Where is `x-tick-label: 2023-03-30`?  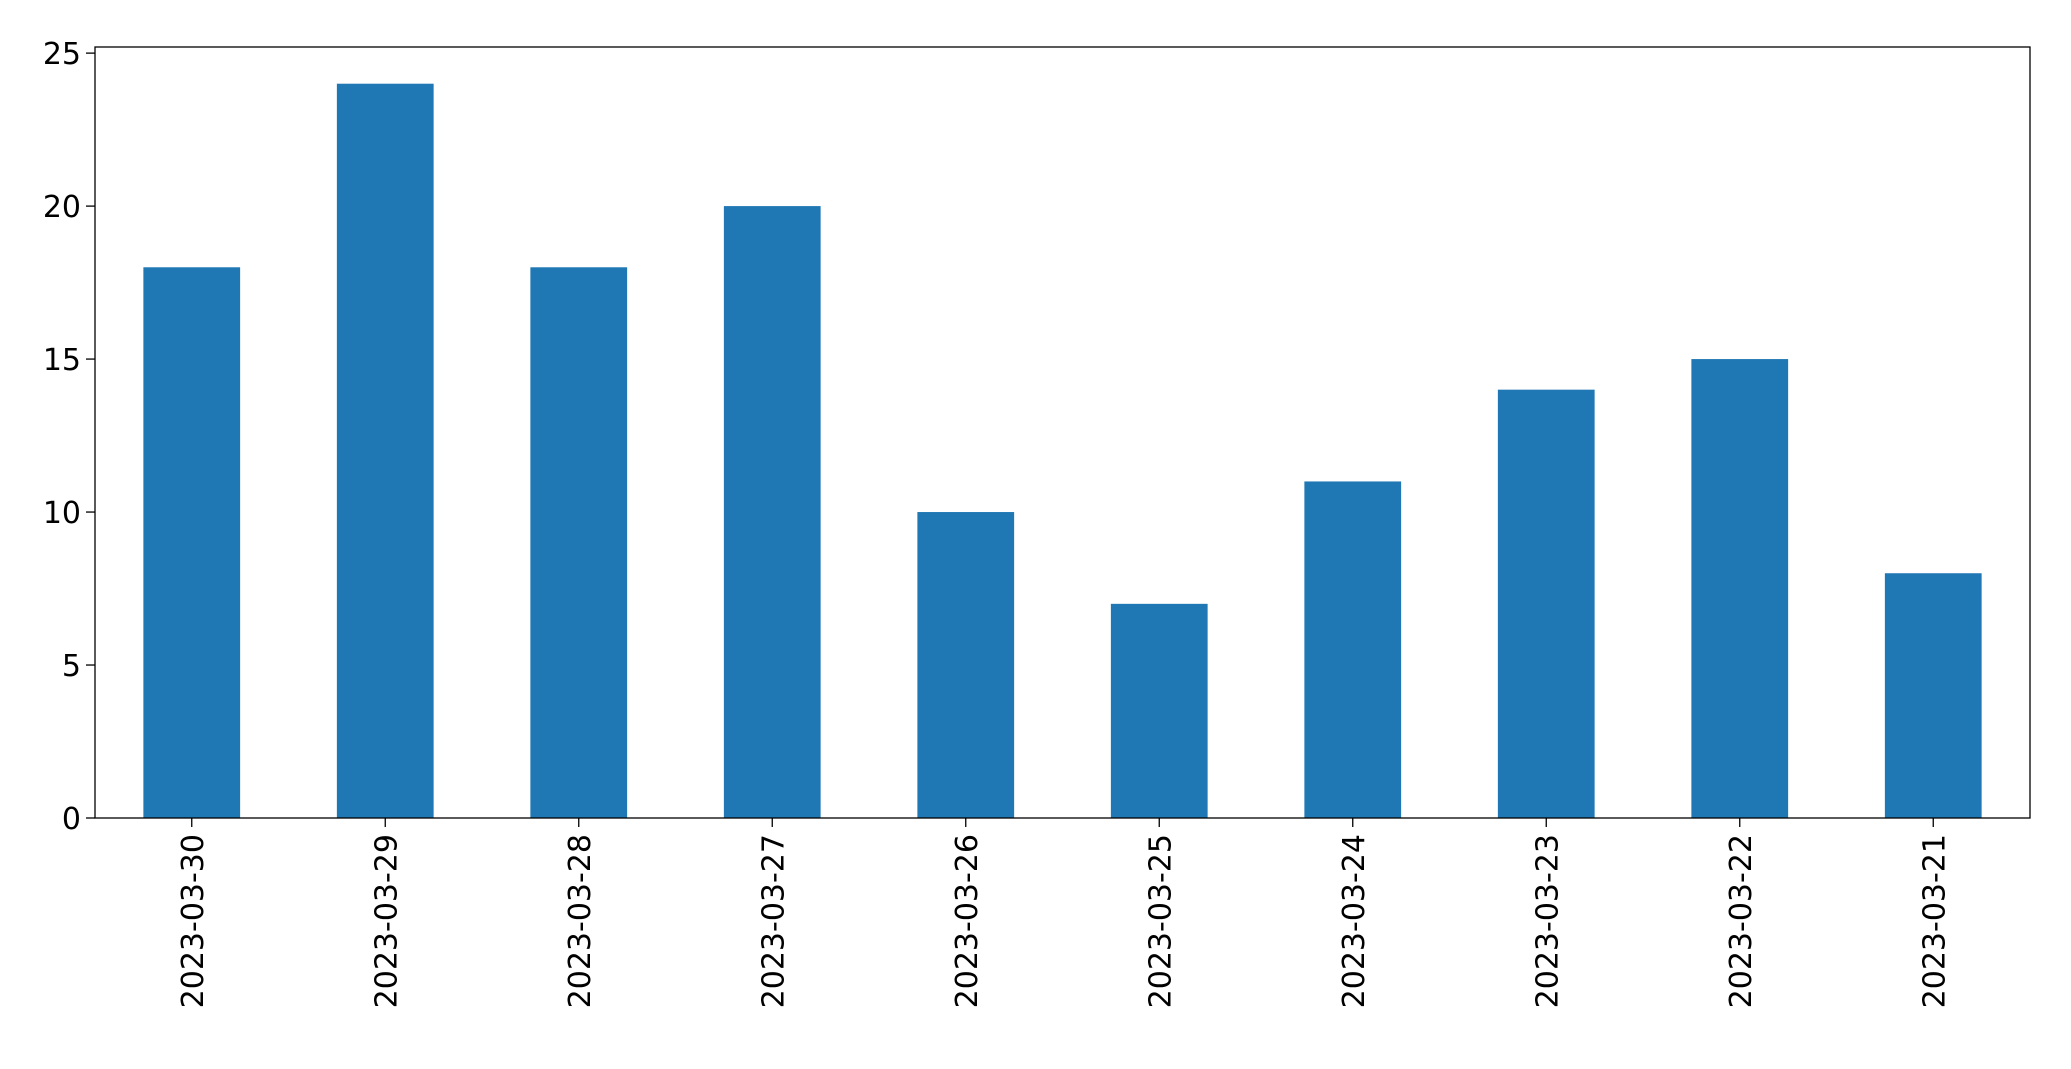
x-tick-label: 2023-03-30 is located at coordinates (193, 921).